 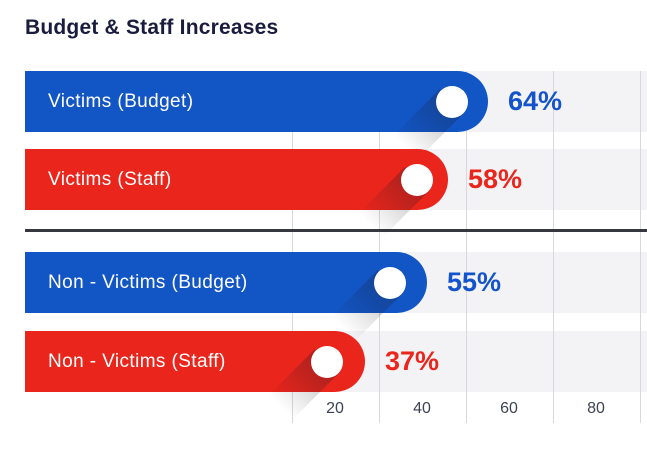 I want to click on bar-label: Non - Victims (Staff), so click(x=137, y=361).